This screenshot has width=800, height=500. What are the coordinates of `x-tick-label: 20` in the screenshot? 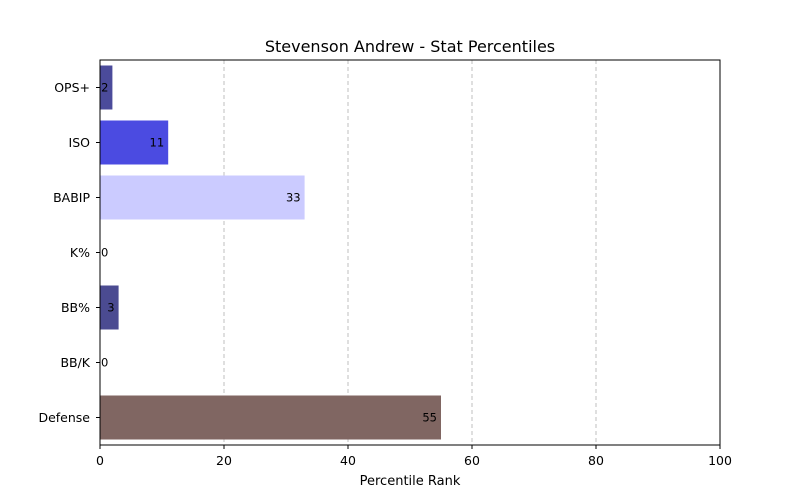 It's located at (224, 460).